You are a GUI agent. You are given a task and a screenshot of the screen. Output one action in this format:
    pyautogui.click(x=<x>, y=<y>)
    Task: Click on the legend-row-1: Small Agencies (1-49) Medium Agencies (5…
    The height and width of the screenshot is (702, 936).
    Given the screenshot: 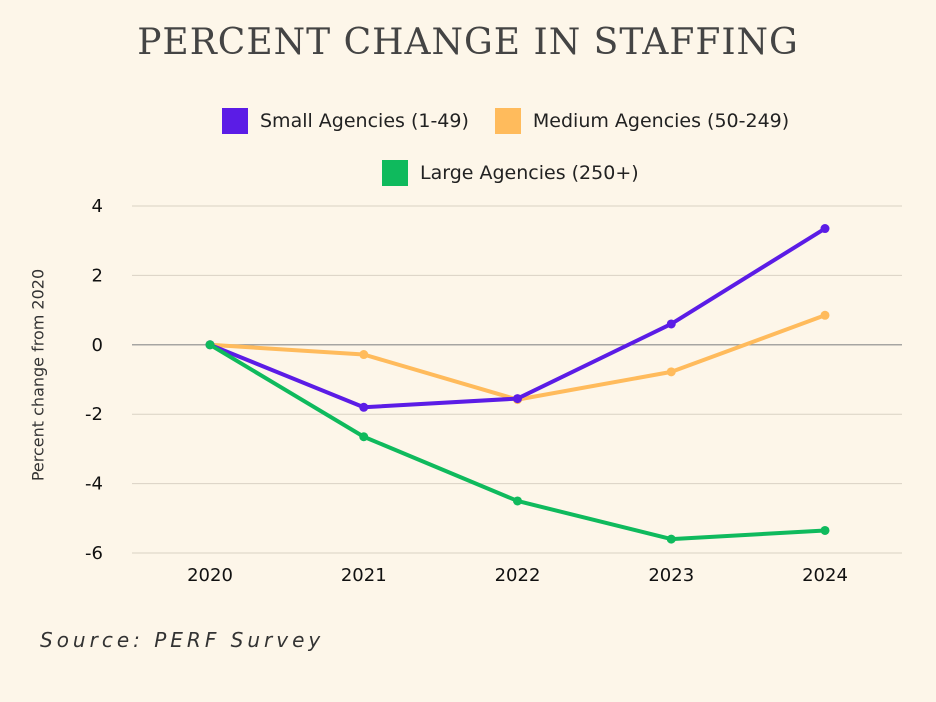 What is the action you would take?
    pyautogui.click(x=518, y=121)
    